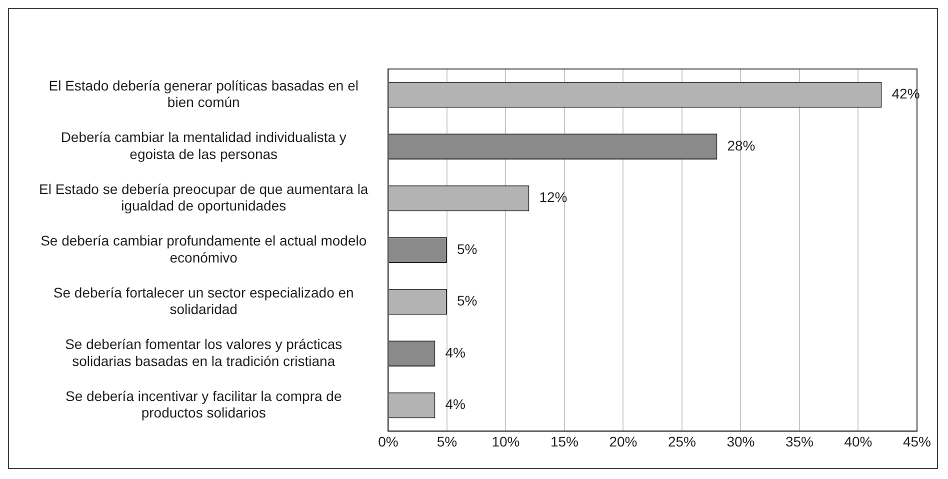  Describe the element at coordinates (623, 441) in the screenshot. I see `x-tick-label: 20%` at that location.